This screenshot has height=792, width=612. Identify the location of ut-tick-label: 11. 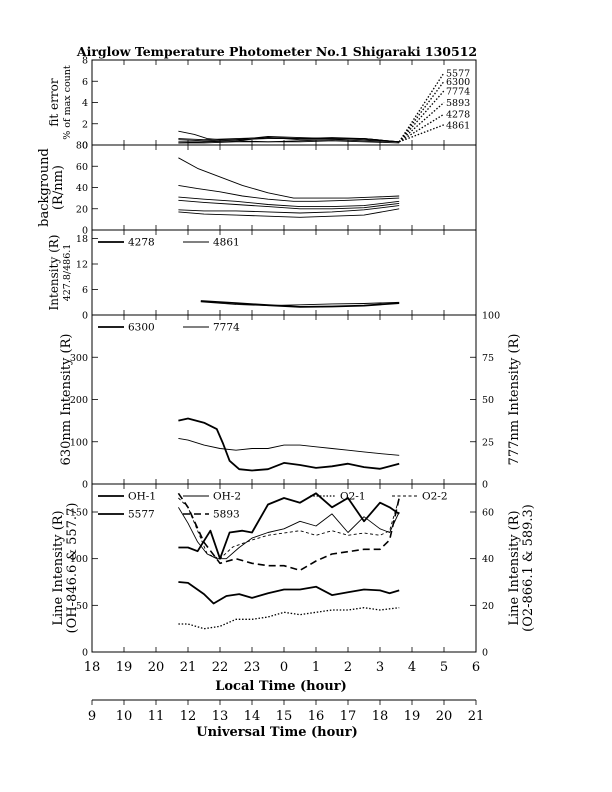
(156, 716).